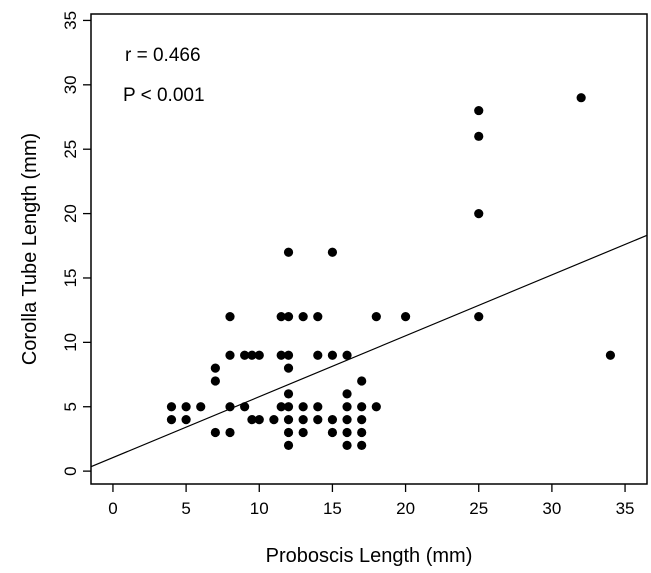 Image resolution: width=651 pixels, height=573 pixels. What do you see at coordinates (332, 508) in the screenshot?
I see `x-tick-label: 15` at bounding box center [332, 508].